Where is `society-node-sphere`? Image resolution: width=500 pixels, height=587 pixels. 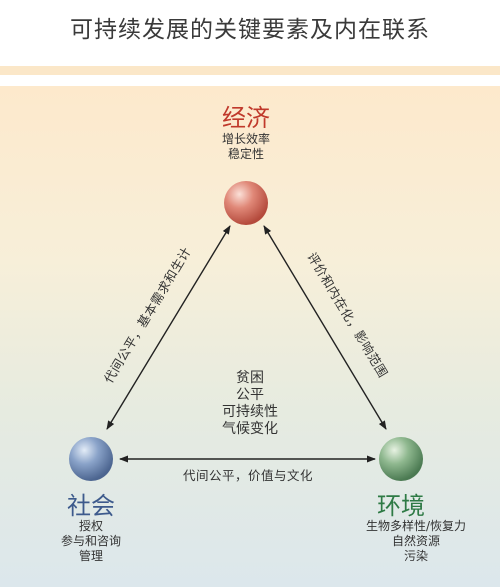
society-node-sphere is located at coordinates (91, 459).